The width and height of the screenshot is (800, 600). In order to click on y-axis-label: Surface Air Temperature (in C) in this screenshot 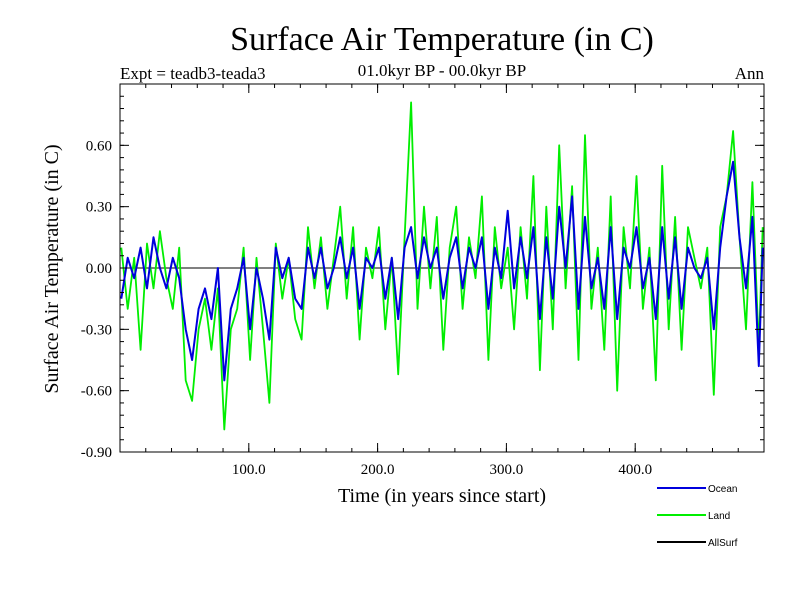, I will do `click(52, 268)`.